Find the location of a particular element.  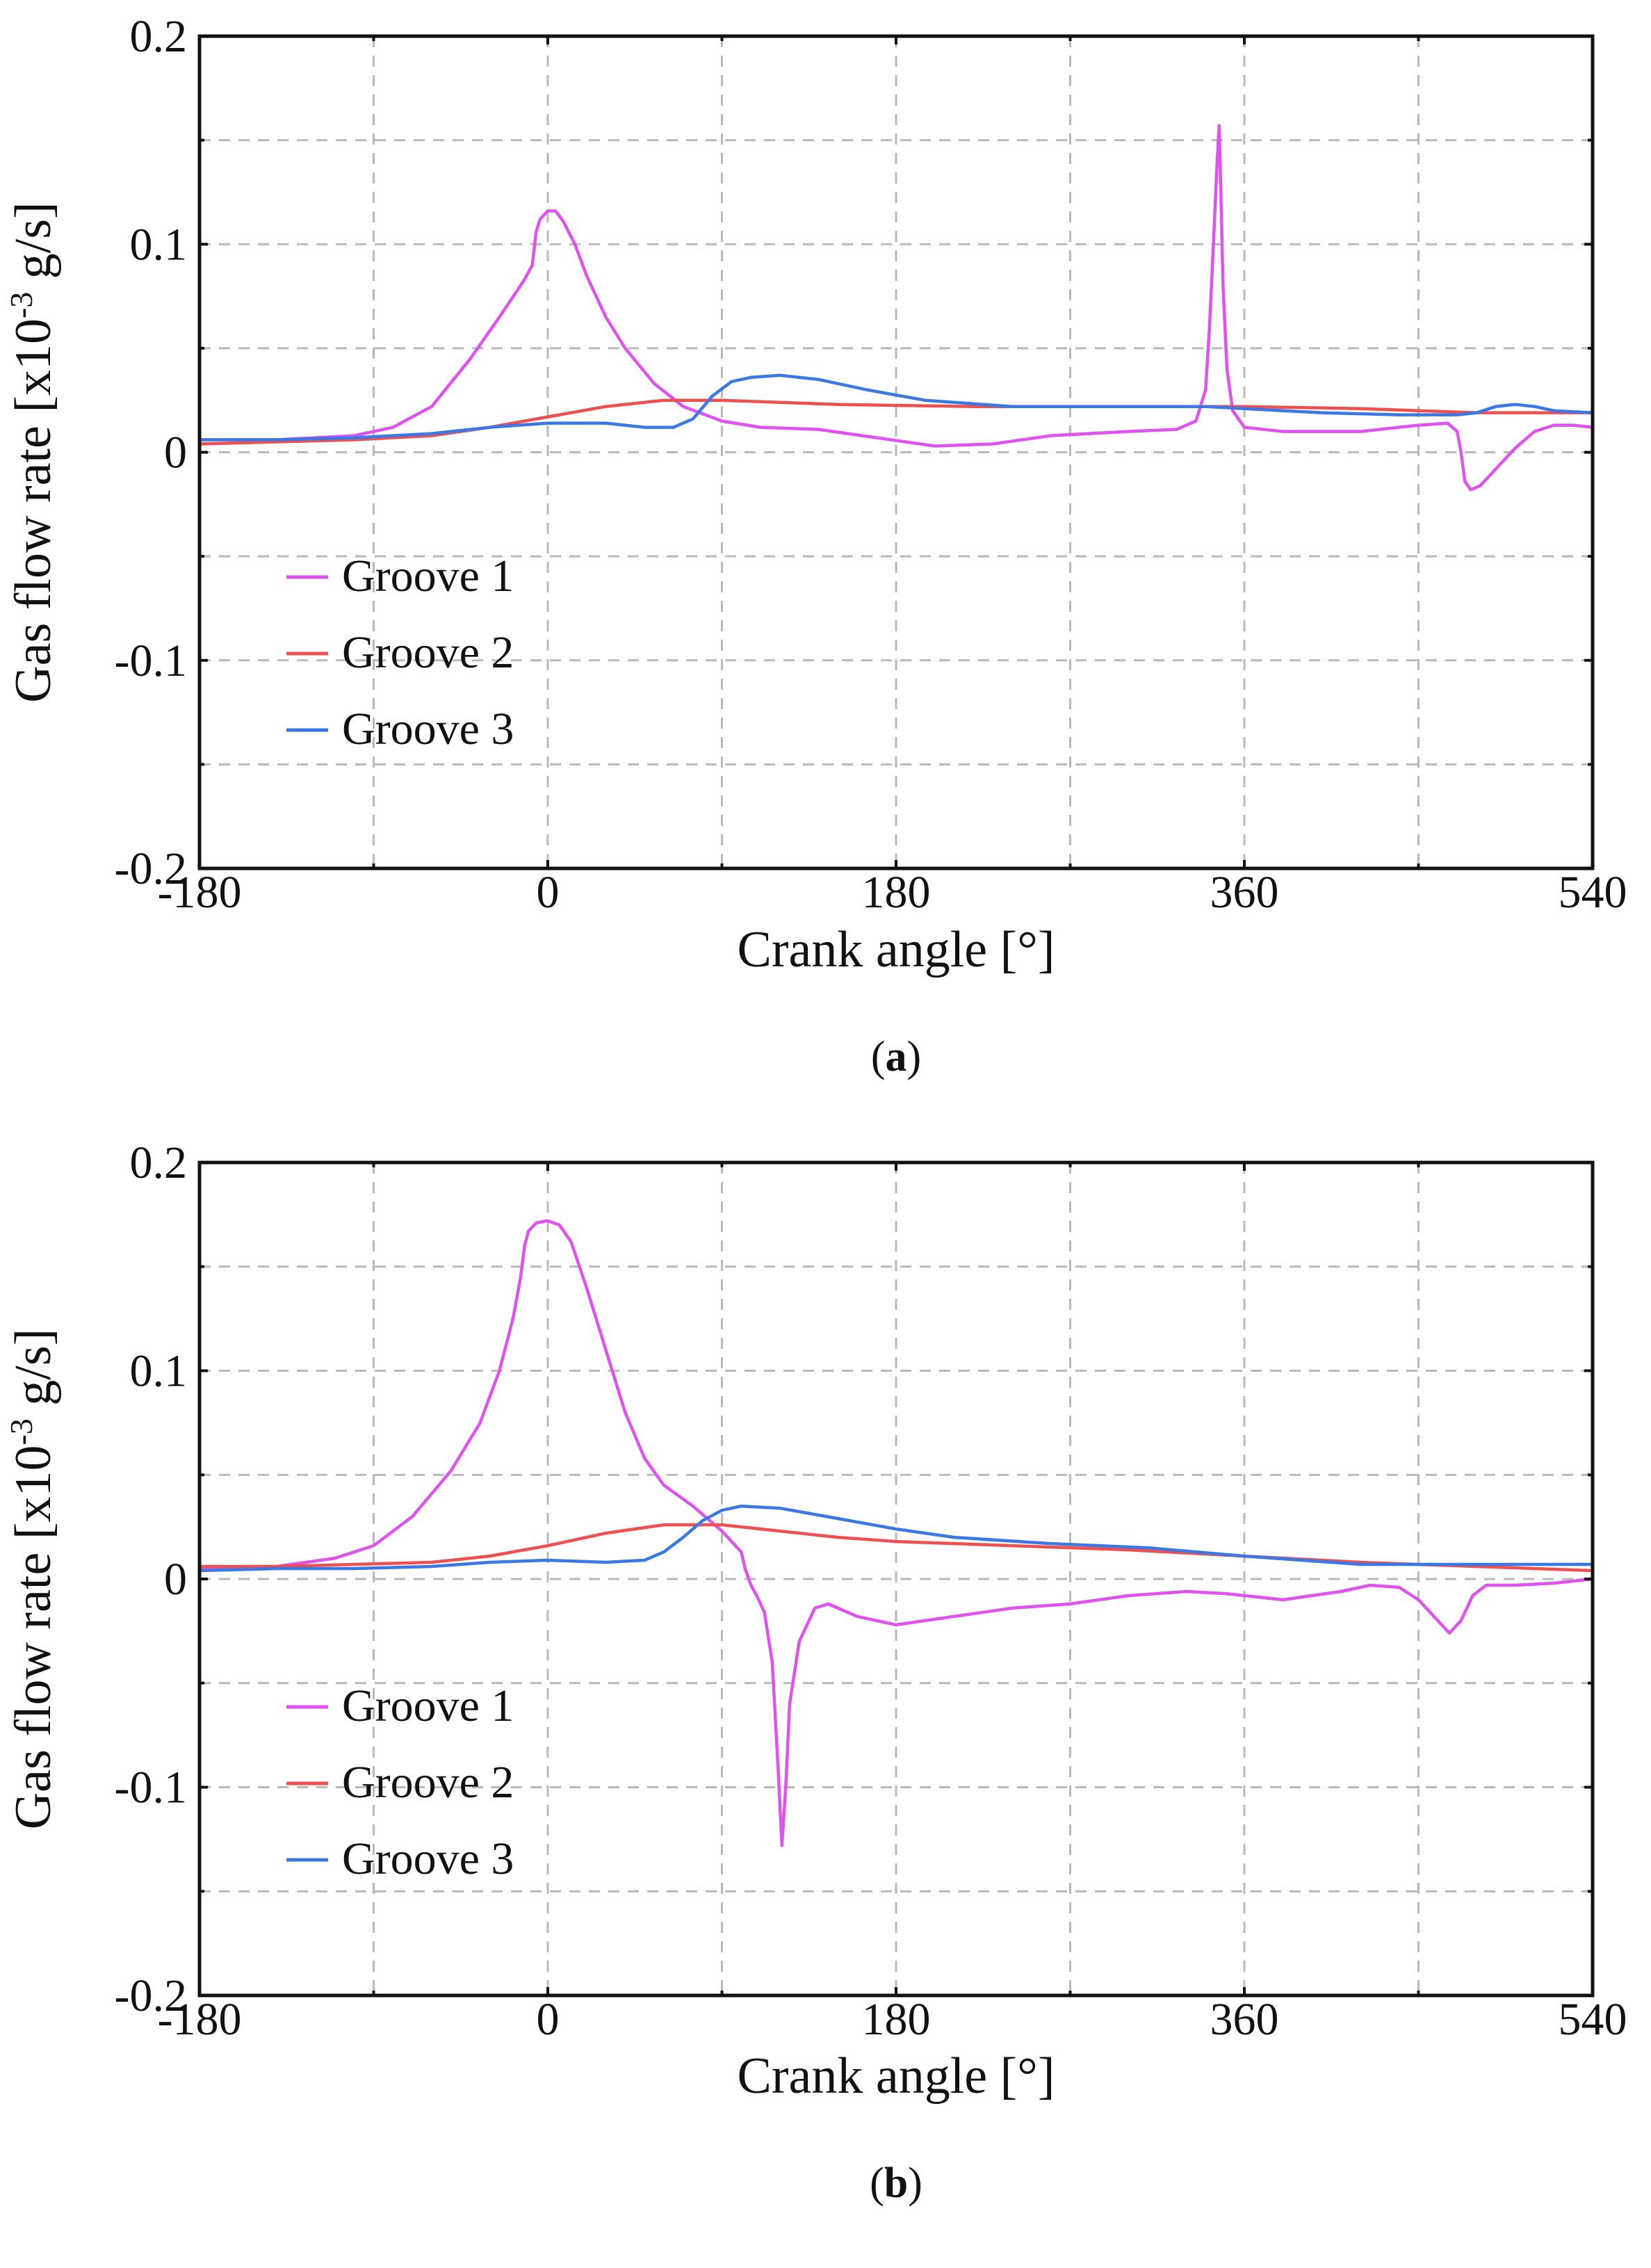

panel-caption: (a) is located at coordinates (896, 1056).